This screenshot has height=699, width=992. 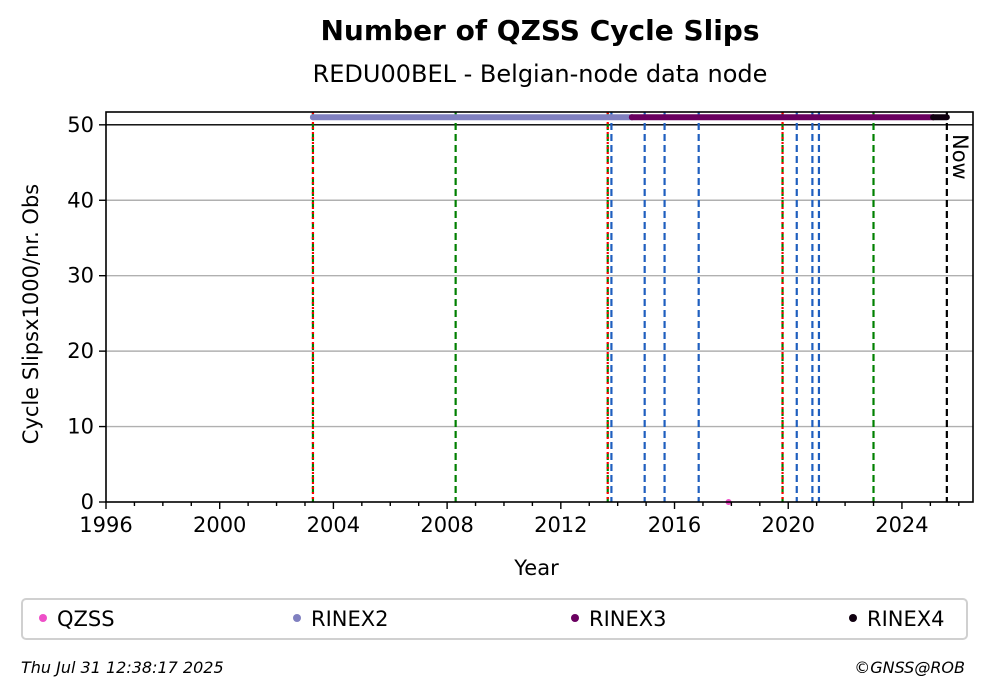 I want to click on x-tick-label-2012: 2012, so click(x=560, y=525).